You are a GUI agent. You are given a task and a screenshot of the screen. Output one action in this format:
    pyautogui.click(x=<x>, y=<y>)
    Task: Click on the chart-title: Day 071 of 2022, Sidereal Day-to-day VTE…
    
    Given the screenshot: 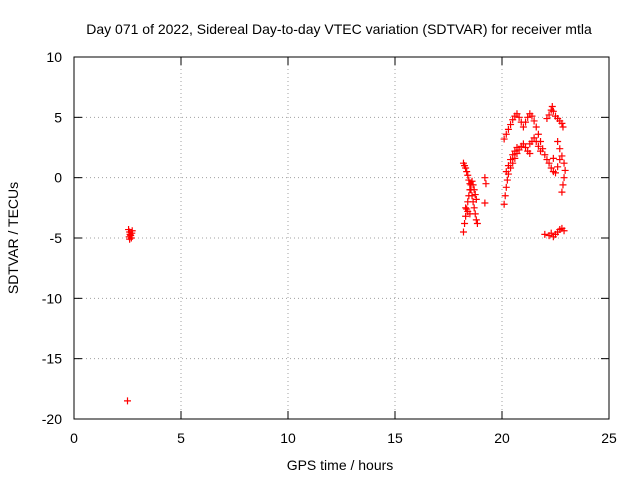 What is the action you would take?
    pyautogui.click(x=339, y=29)
    